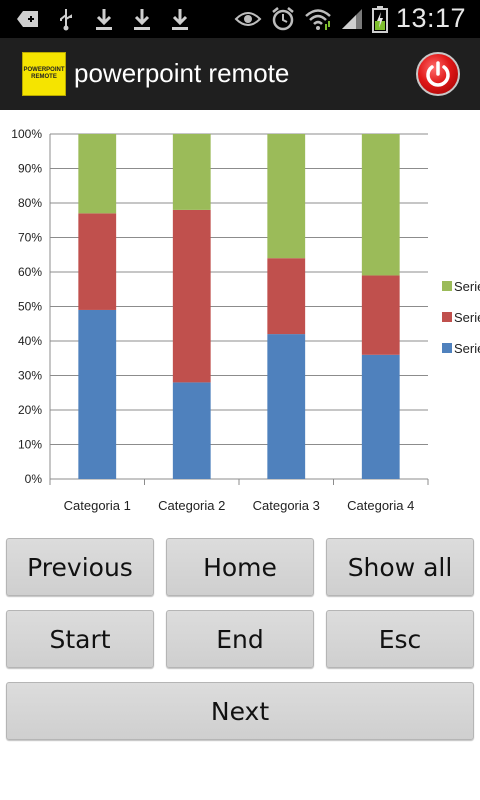 The image size is (480, 800). I want to click on app-logo-text: POWERPOINT REMOTE, so click(44, 73).